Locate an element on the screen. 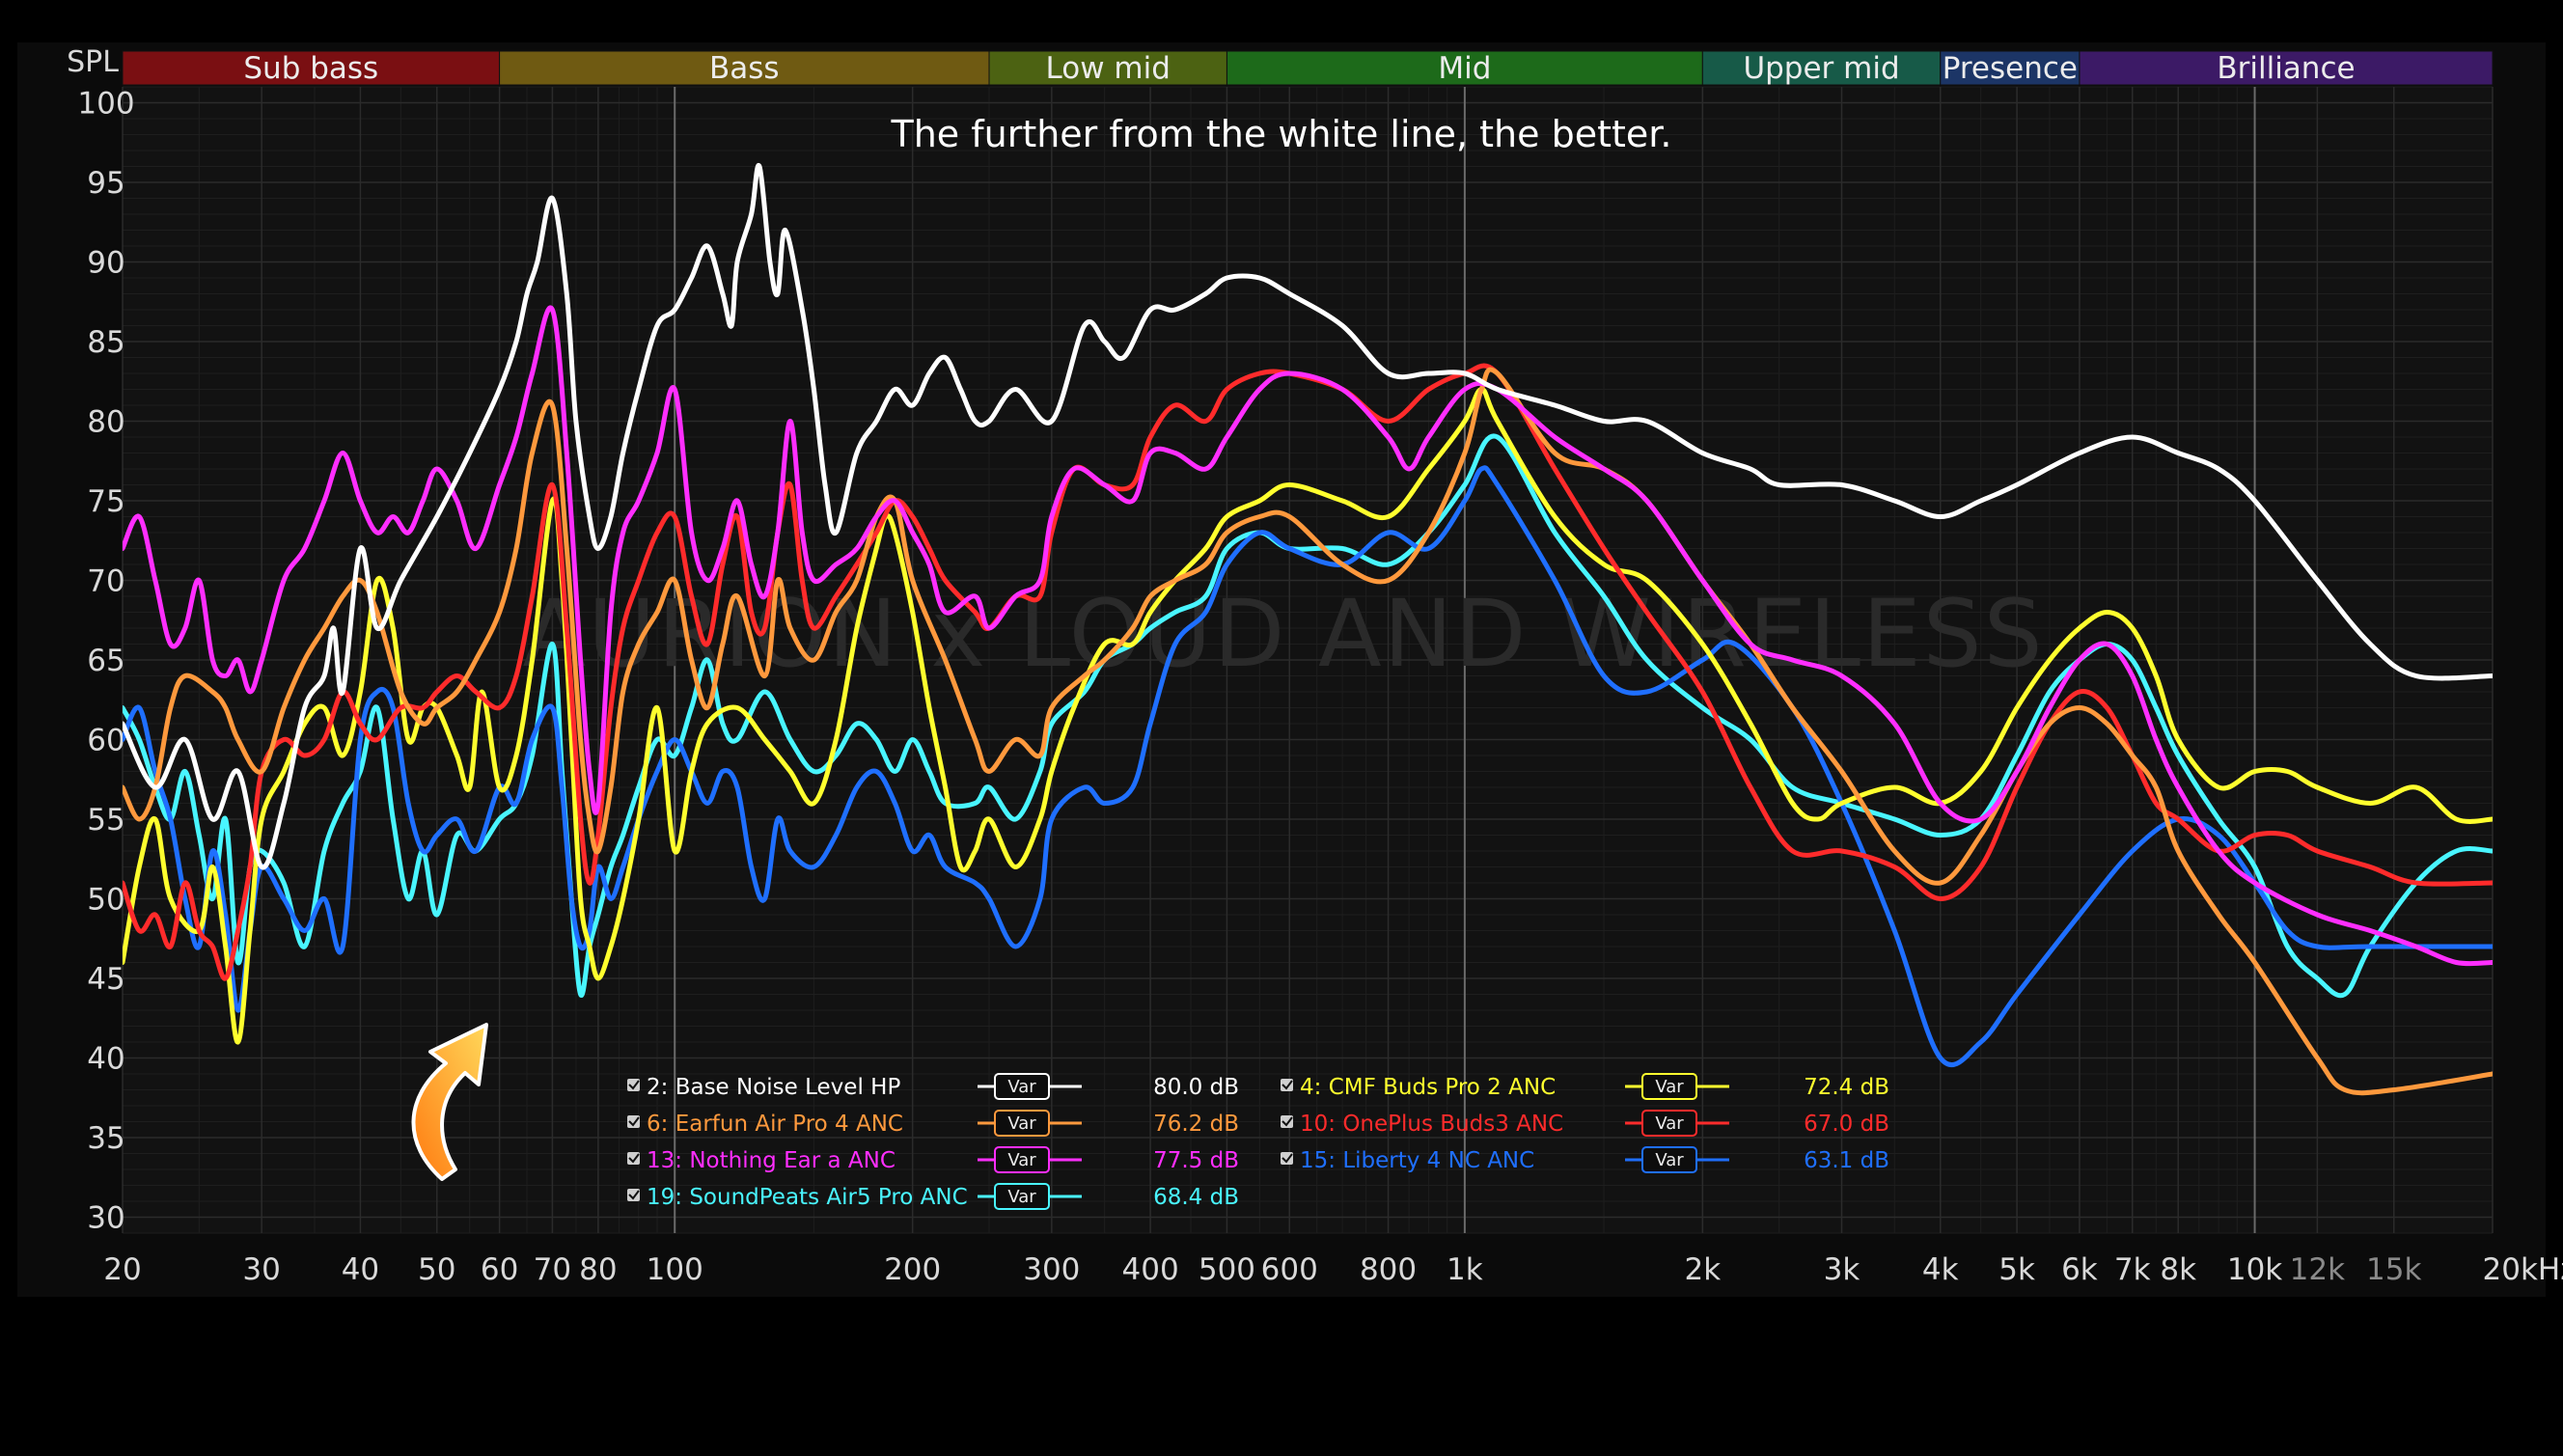 The width and height of the screenshot is (2563, 1456). band-label: Bass is located at coordinates (744, 69).